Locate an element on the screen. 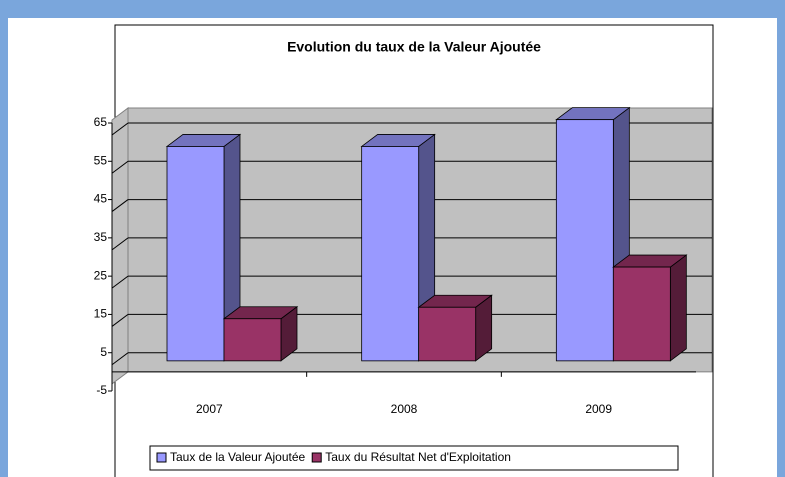 The width and height of the screenshot is (785, 477). y-tick-label: 15 is located at coordinates (101, 314).